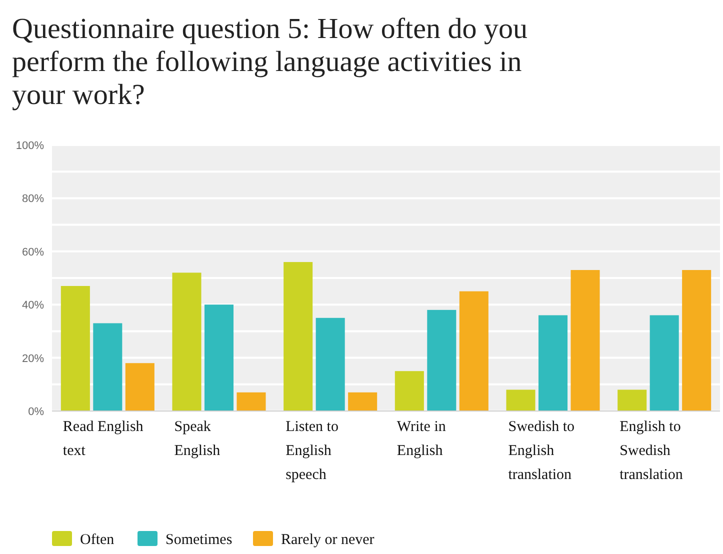 This screenshot has height=554, width=723. I want to click on y-tick-label: 60%, so click(33, 252).